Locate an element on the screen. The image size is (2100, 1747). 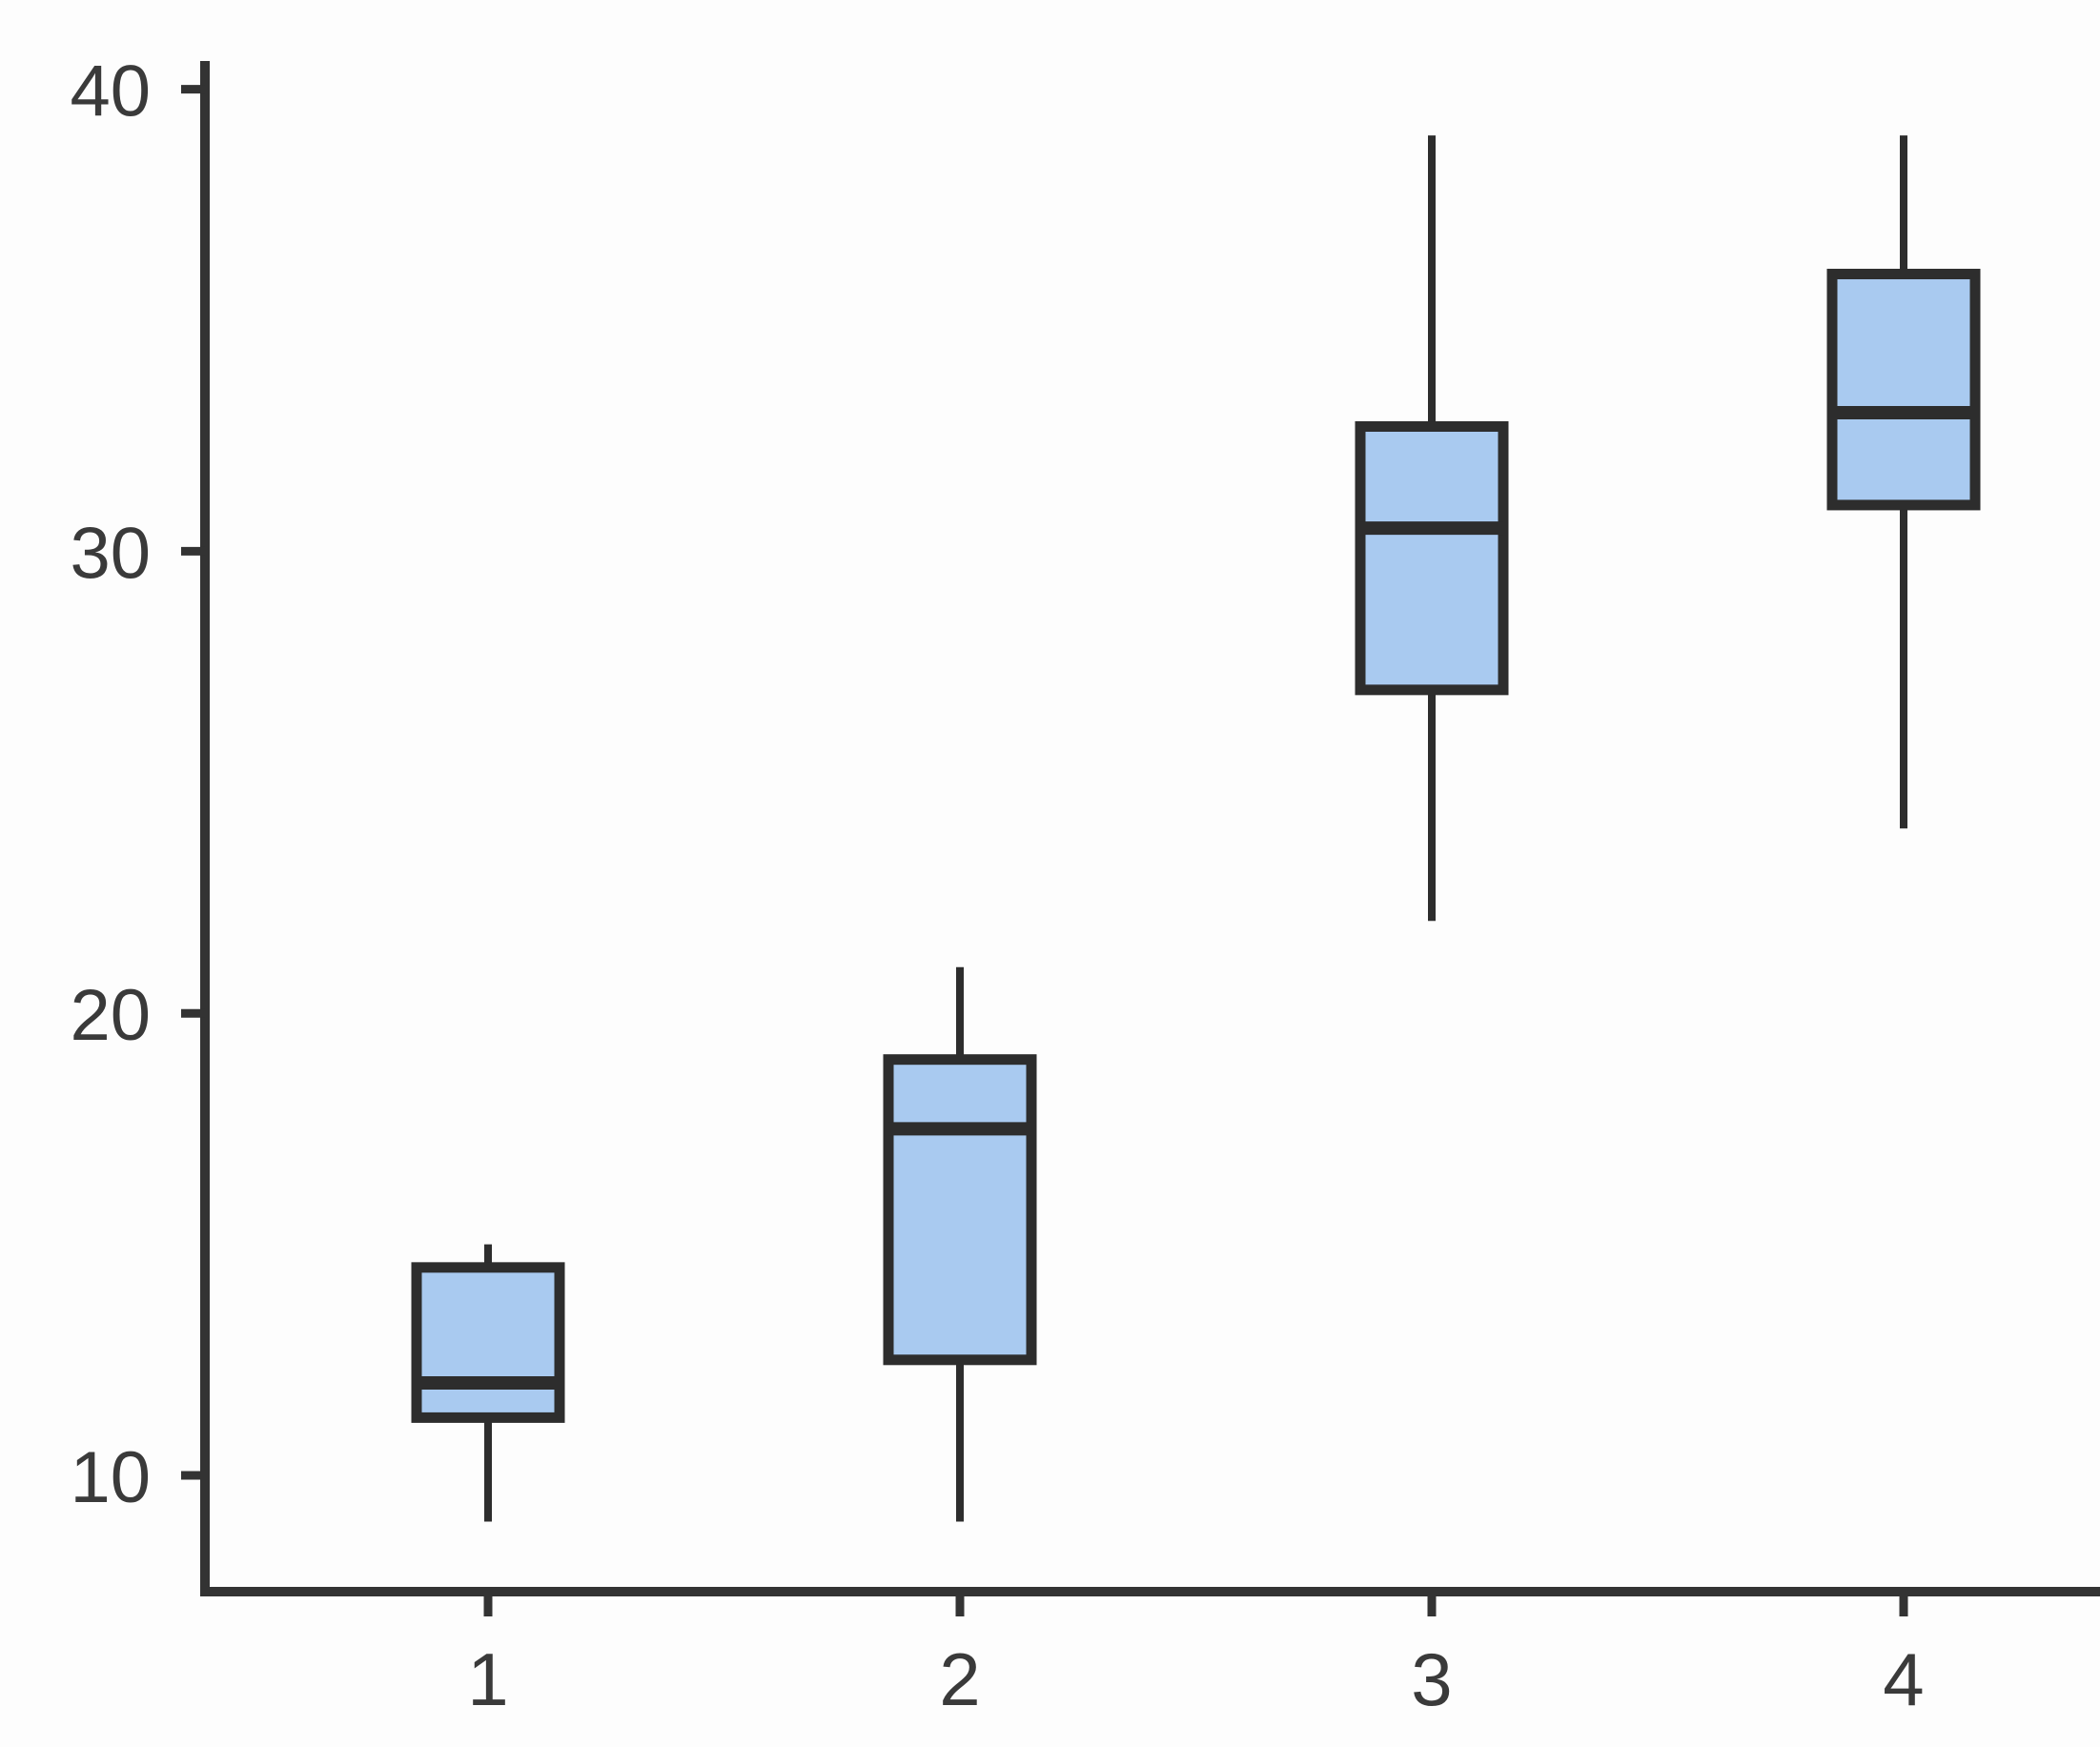
y-tick-label: 30 is located at coordinates (110, 553).